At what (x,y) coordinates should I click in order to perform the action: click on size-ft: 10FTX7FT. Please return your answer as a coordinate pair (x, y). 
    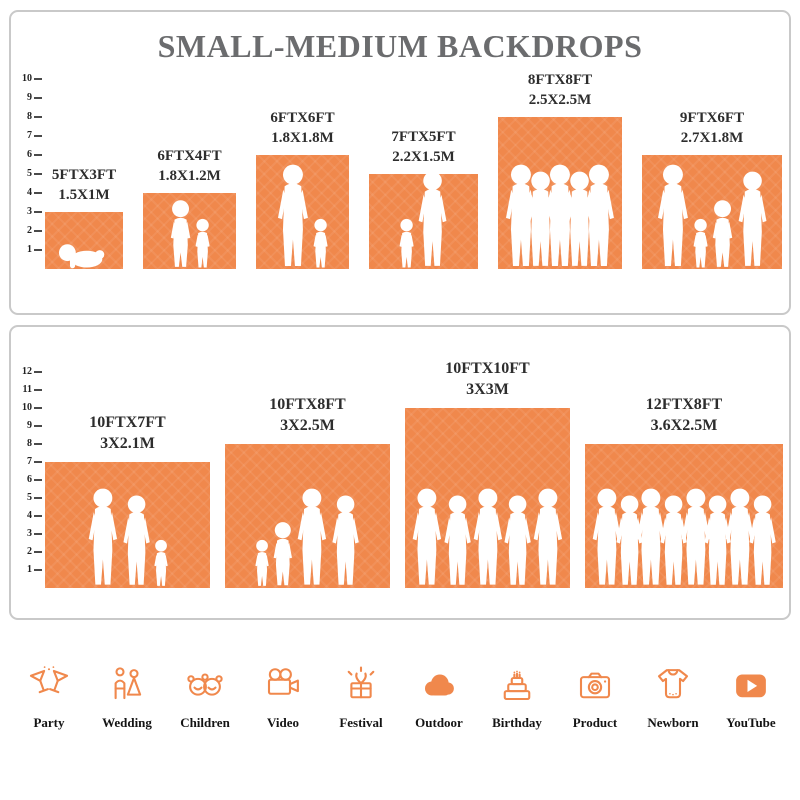
    Looking at the image, I should click on (127, 423).